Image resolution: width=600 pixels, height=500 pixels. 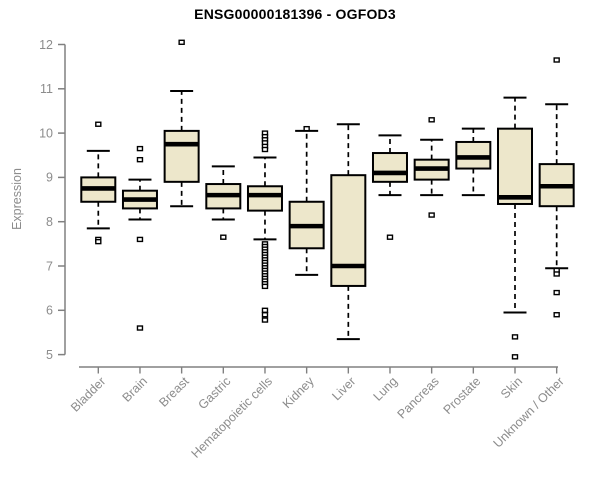 I want to click on x-axis-tick-label: Hematopoietic cells, so click(x=232, y=417).